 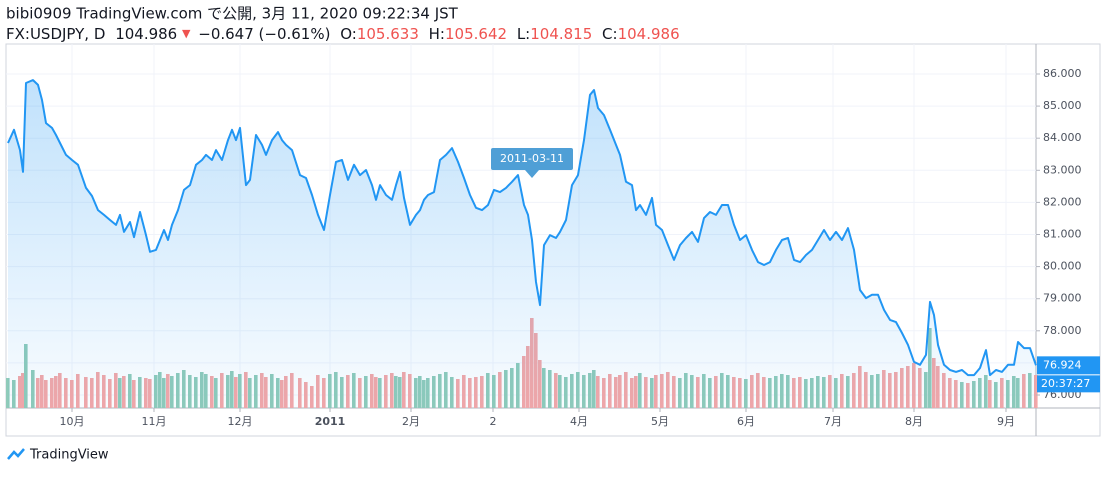 I want to click on y-tick-label: 79.000, so click(x=1062, y=298).